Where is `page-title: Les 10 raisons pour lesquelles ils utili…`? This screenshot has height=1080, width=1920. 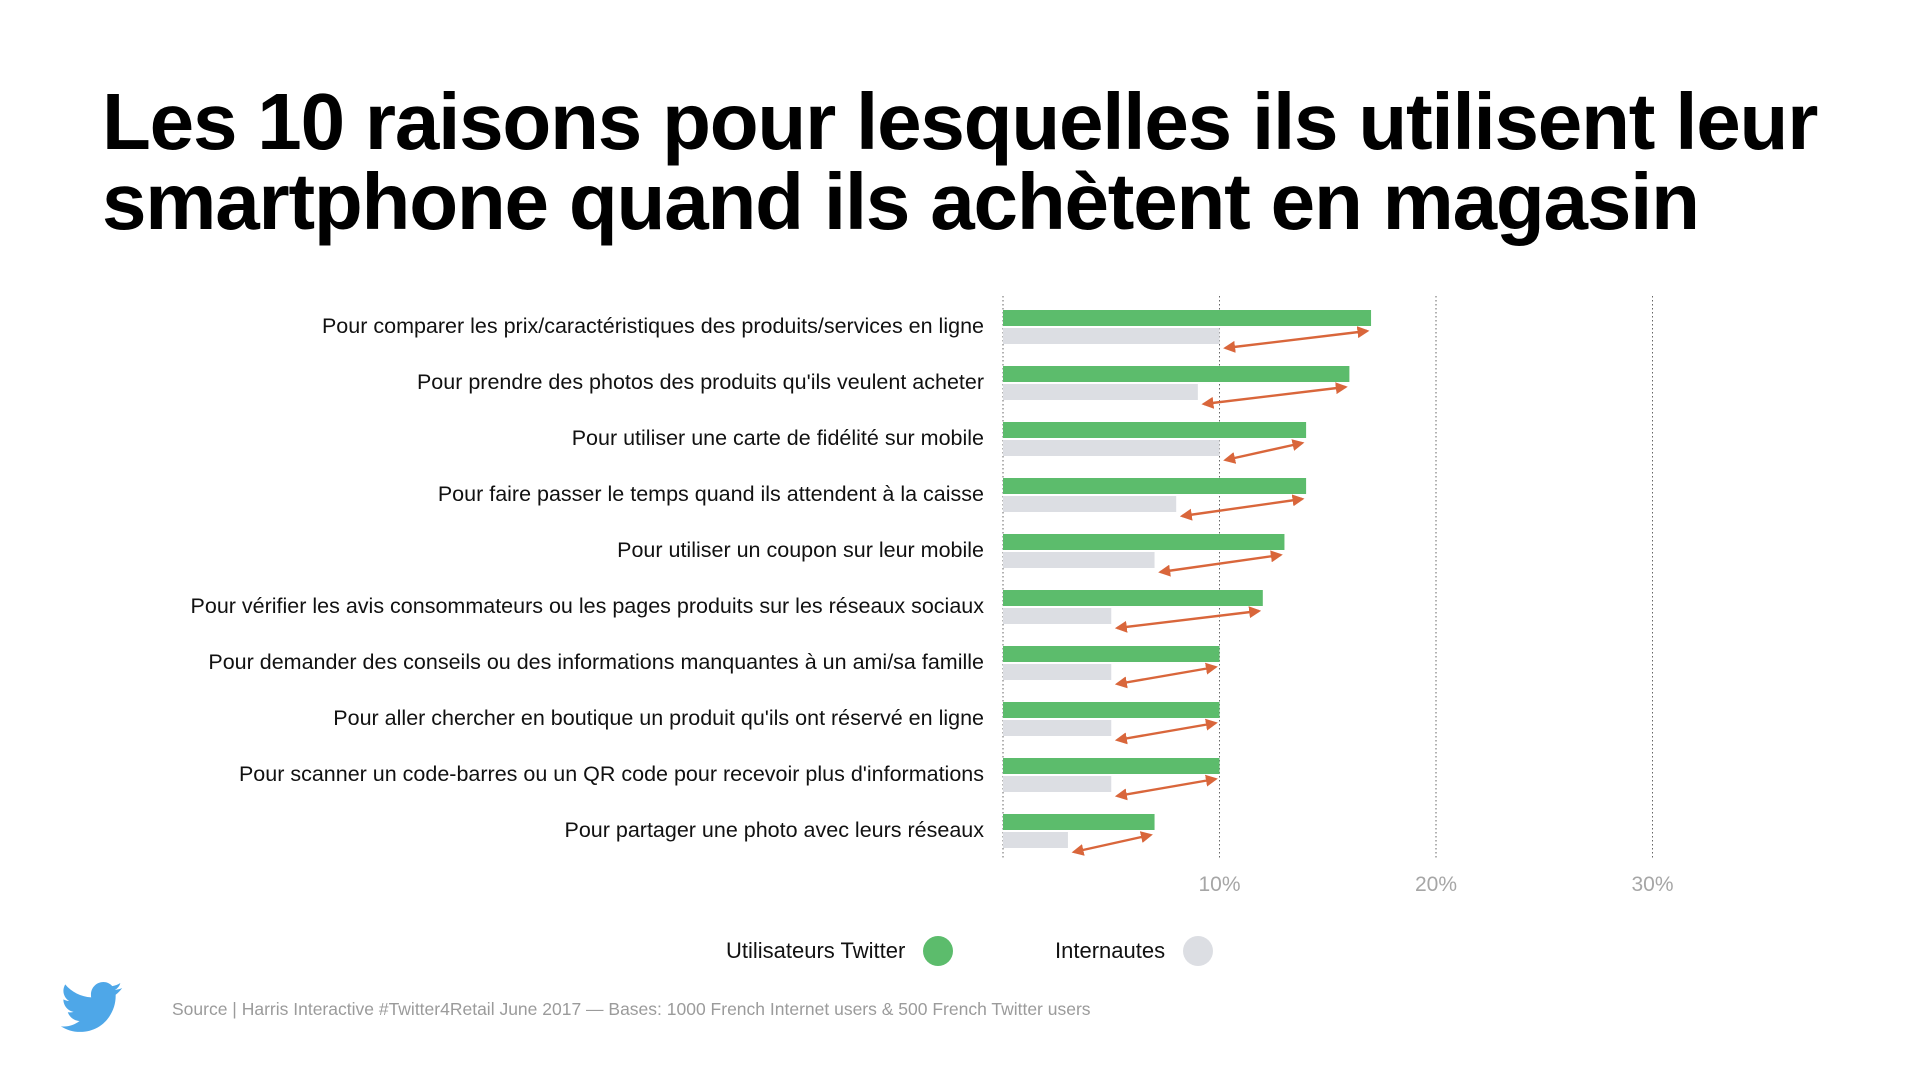
page-title: Les 10 raisons pour lesquelles ils utili… is located at coordinates (982, 162).